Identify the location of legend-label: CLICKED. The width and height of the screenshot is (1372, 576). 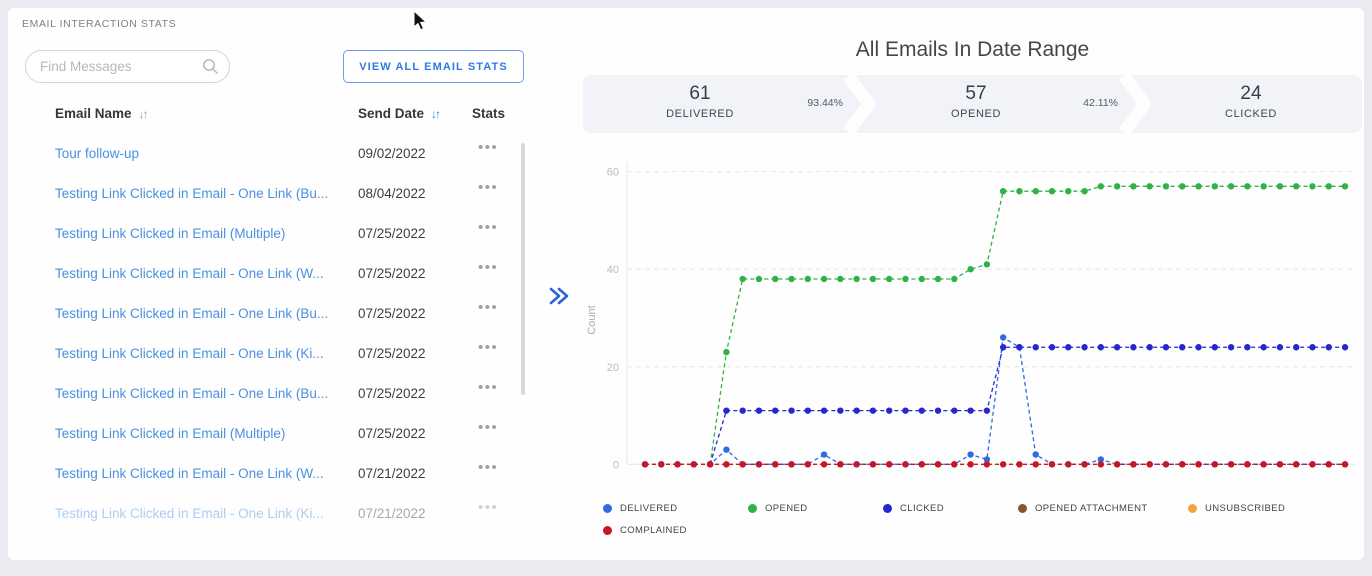
(922, 508).